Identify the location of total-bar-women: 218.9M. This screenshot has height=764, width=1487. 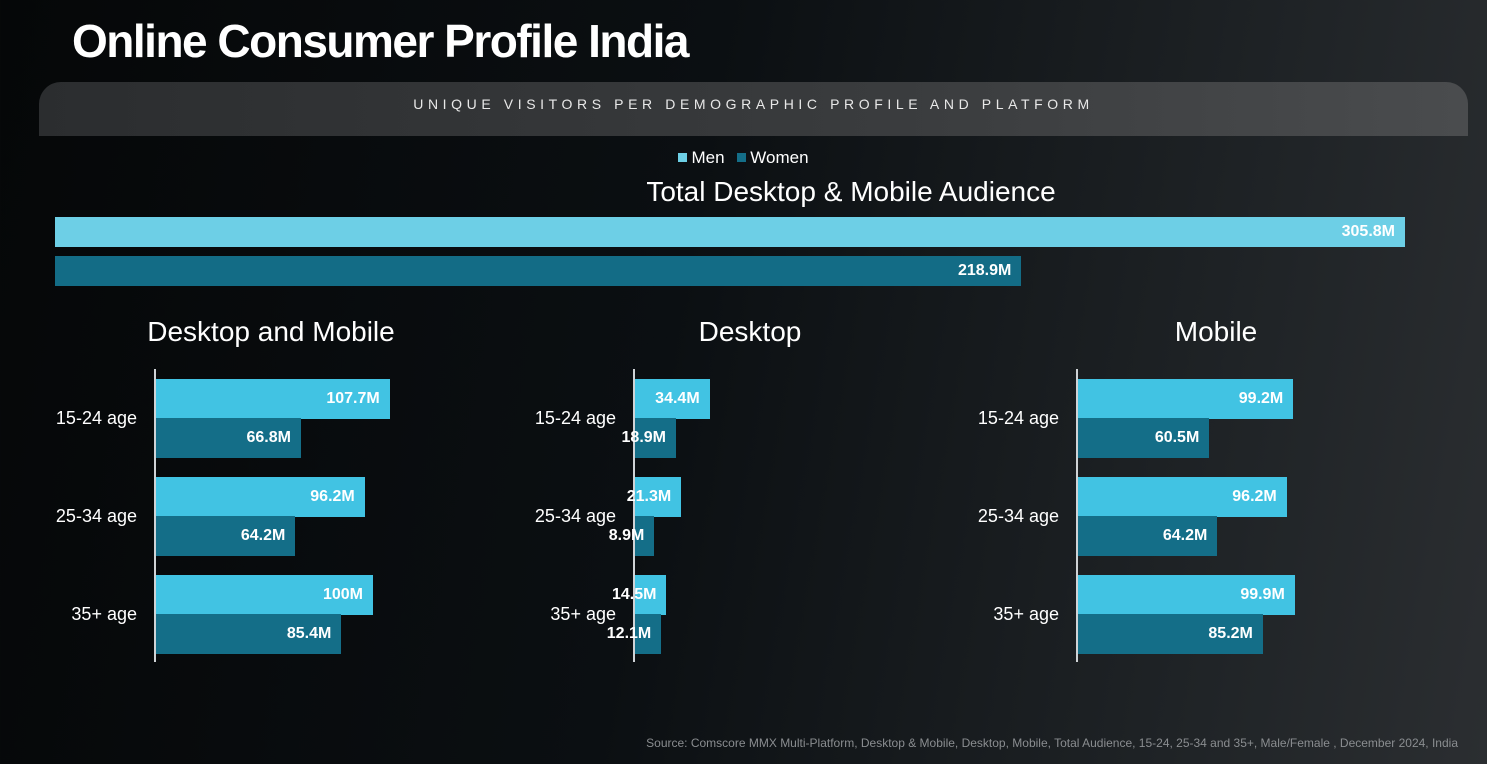
(538, 271).